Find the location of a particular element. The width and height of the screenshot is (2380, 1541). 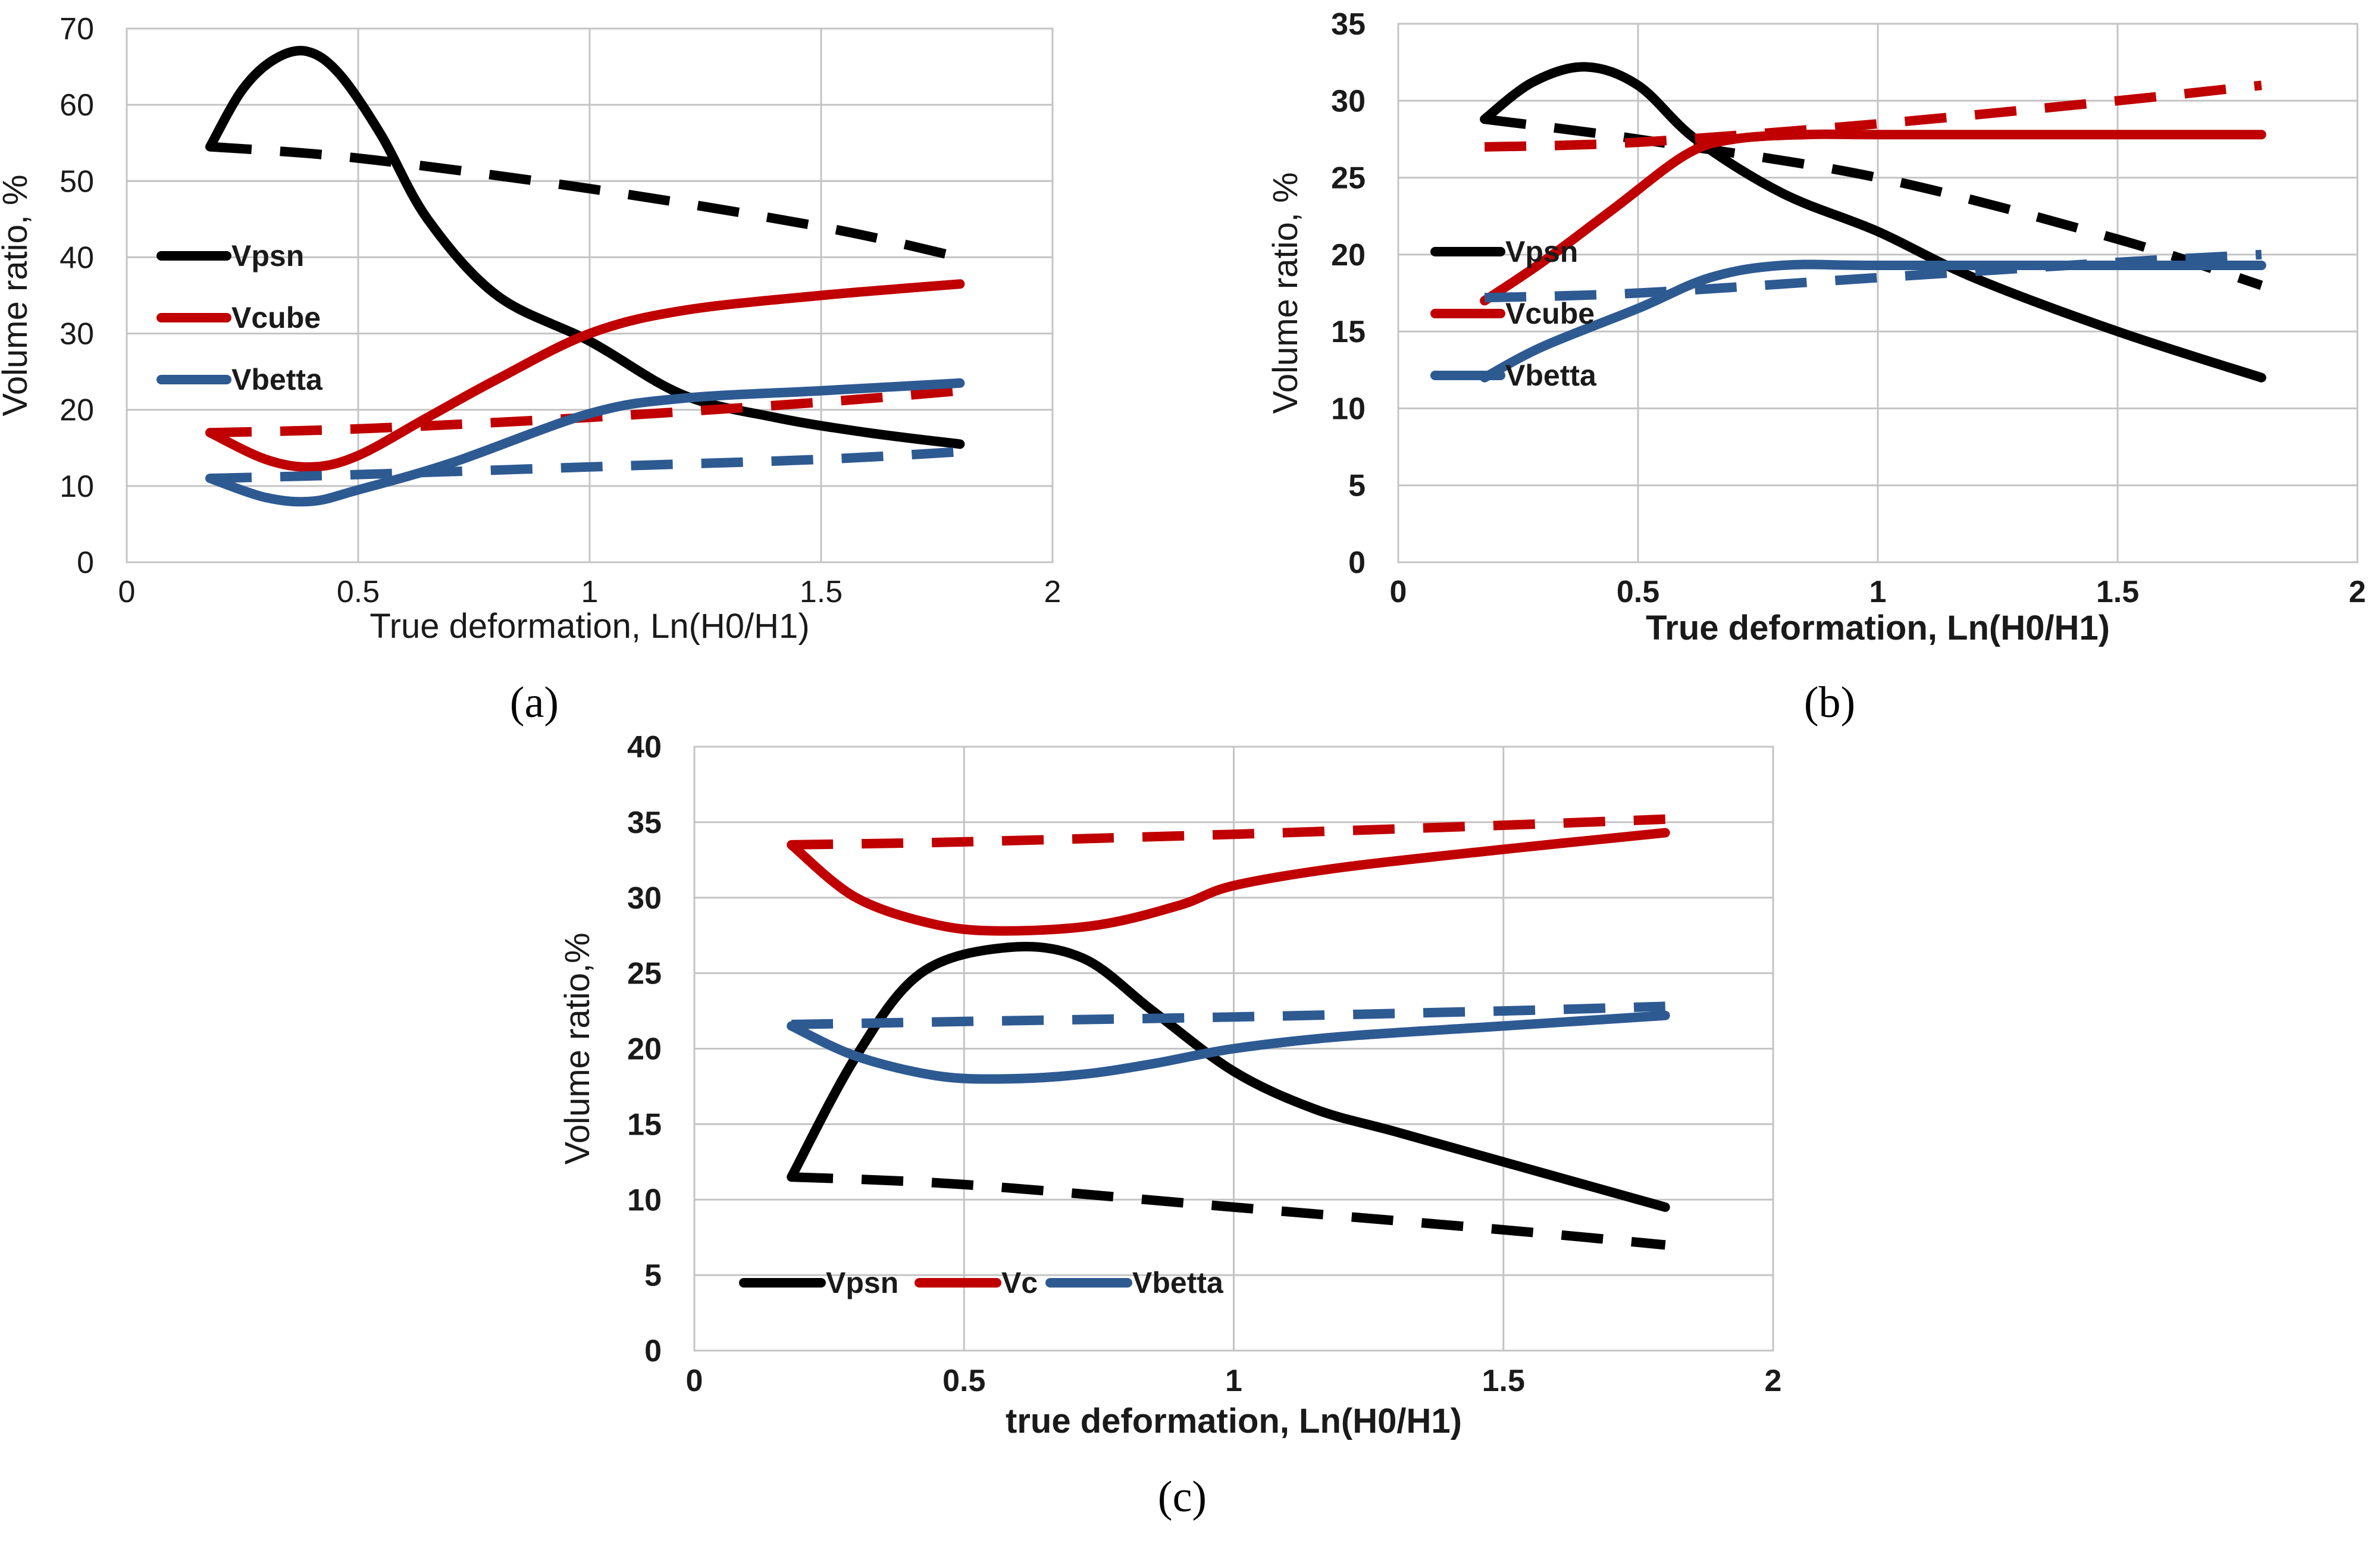

panel-label: (a) is located at coordinates (534, 702).